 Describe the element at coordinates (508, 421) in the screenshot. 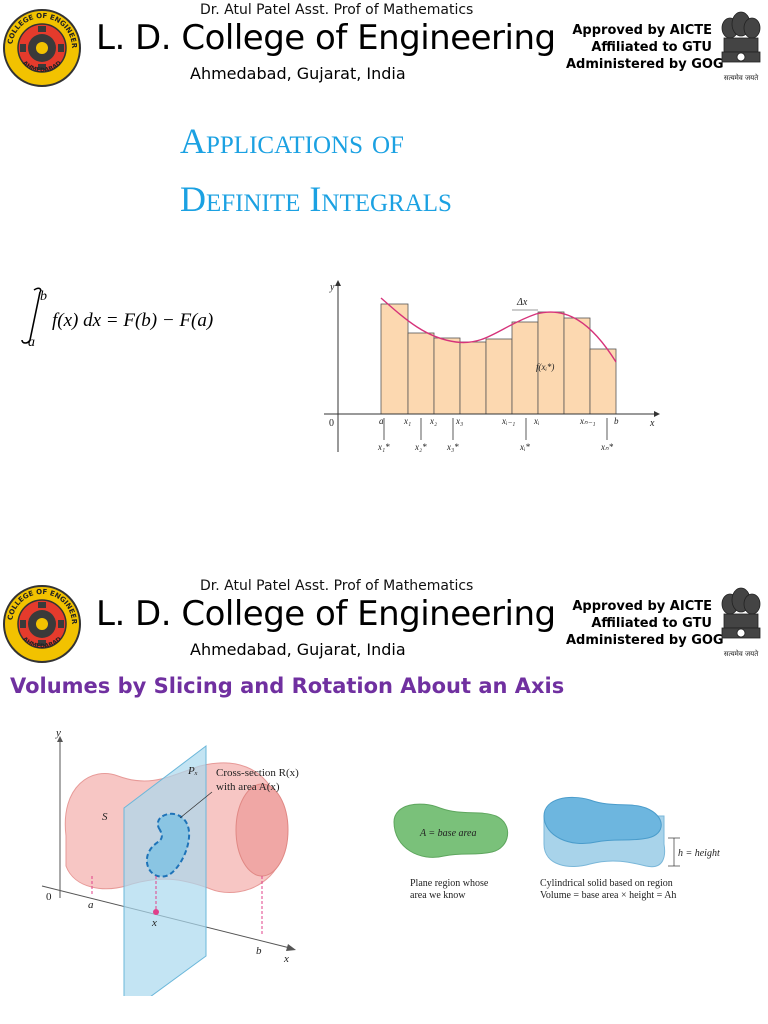

I see `svg-text: xᵢ₋₁` at that location.